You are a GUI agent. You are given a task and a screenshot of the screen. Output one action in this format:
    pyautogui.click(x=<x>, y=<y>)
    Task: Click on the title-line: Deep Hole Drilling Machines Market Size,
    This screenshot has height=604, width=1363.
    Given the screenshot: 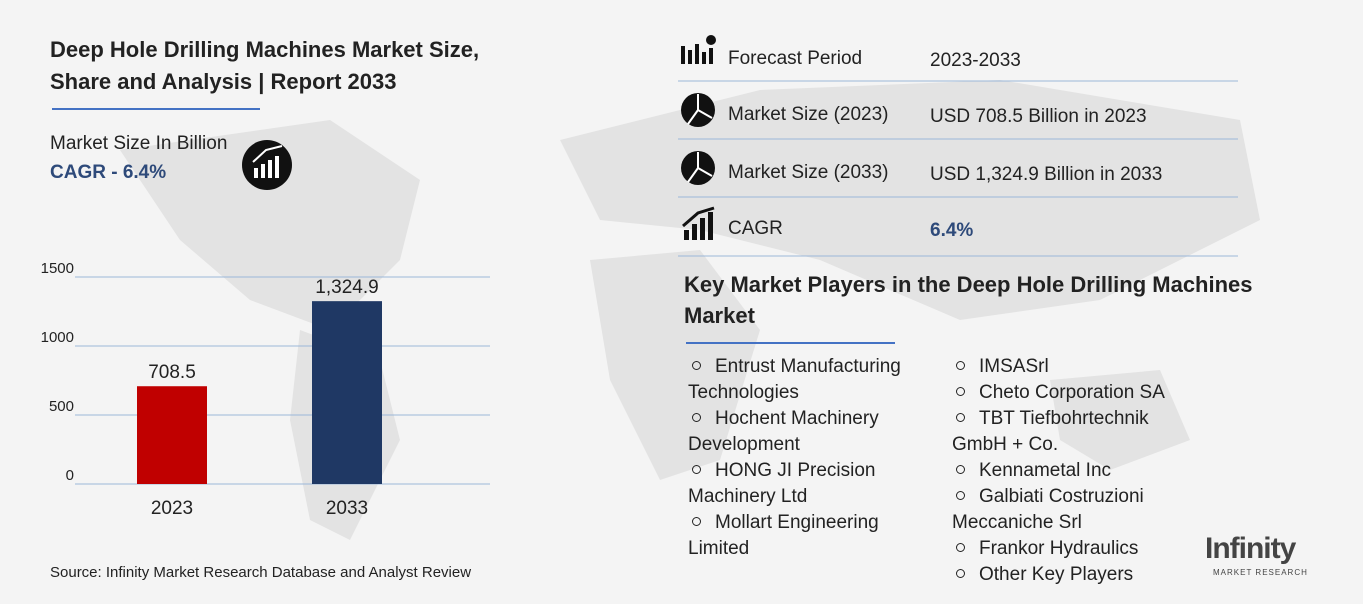 What is the action you would take?
    pyautogui.click(x=265, y=49)
    